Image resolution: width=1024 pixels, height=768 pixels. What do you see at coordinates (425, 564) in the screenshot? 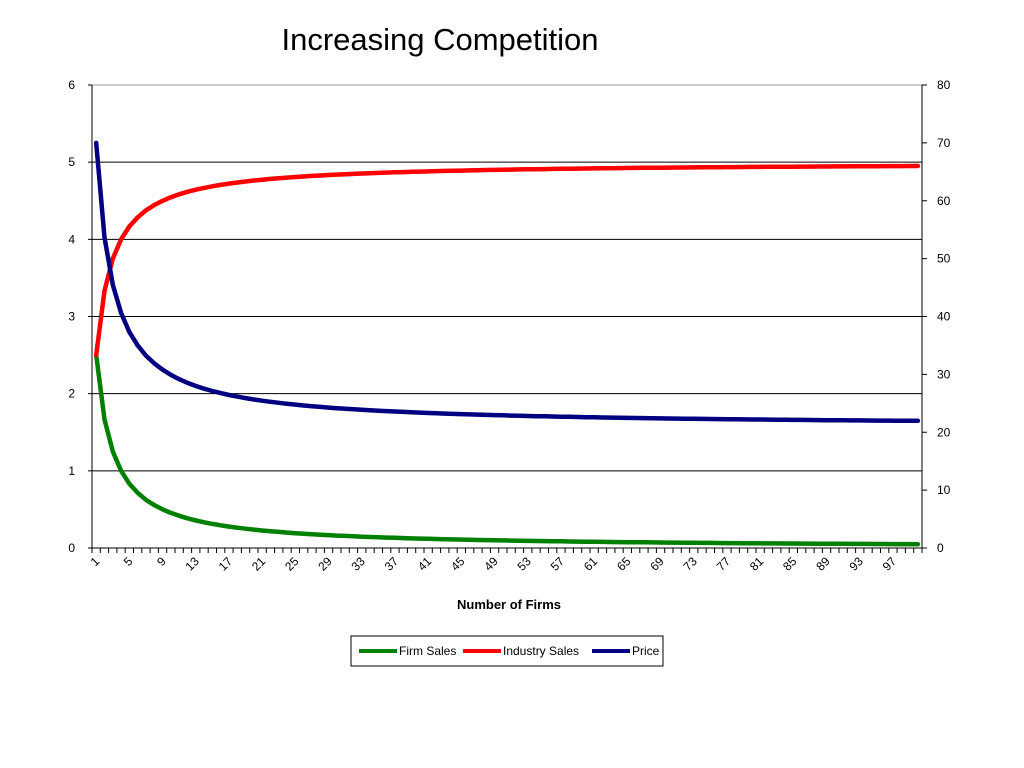
I see `x-tick-label: 41` at bounding box center [425, 564].